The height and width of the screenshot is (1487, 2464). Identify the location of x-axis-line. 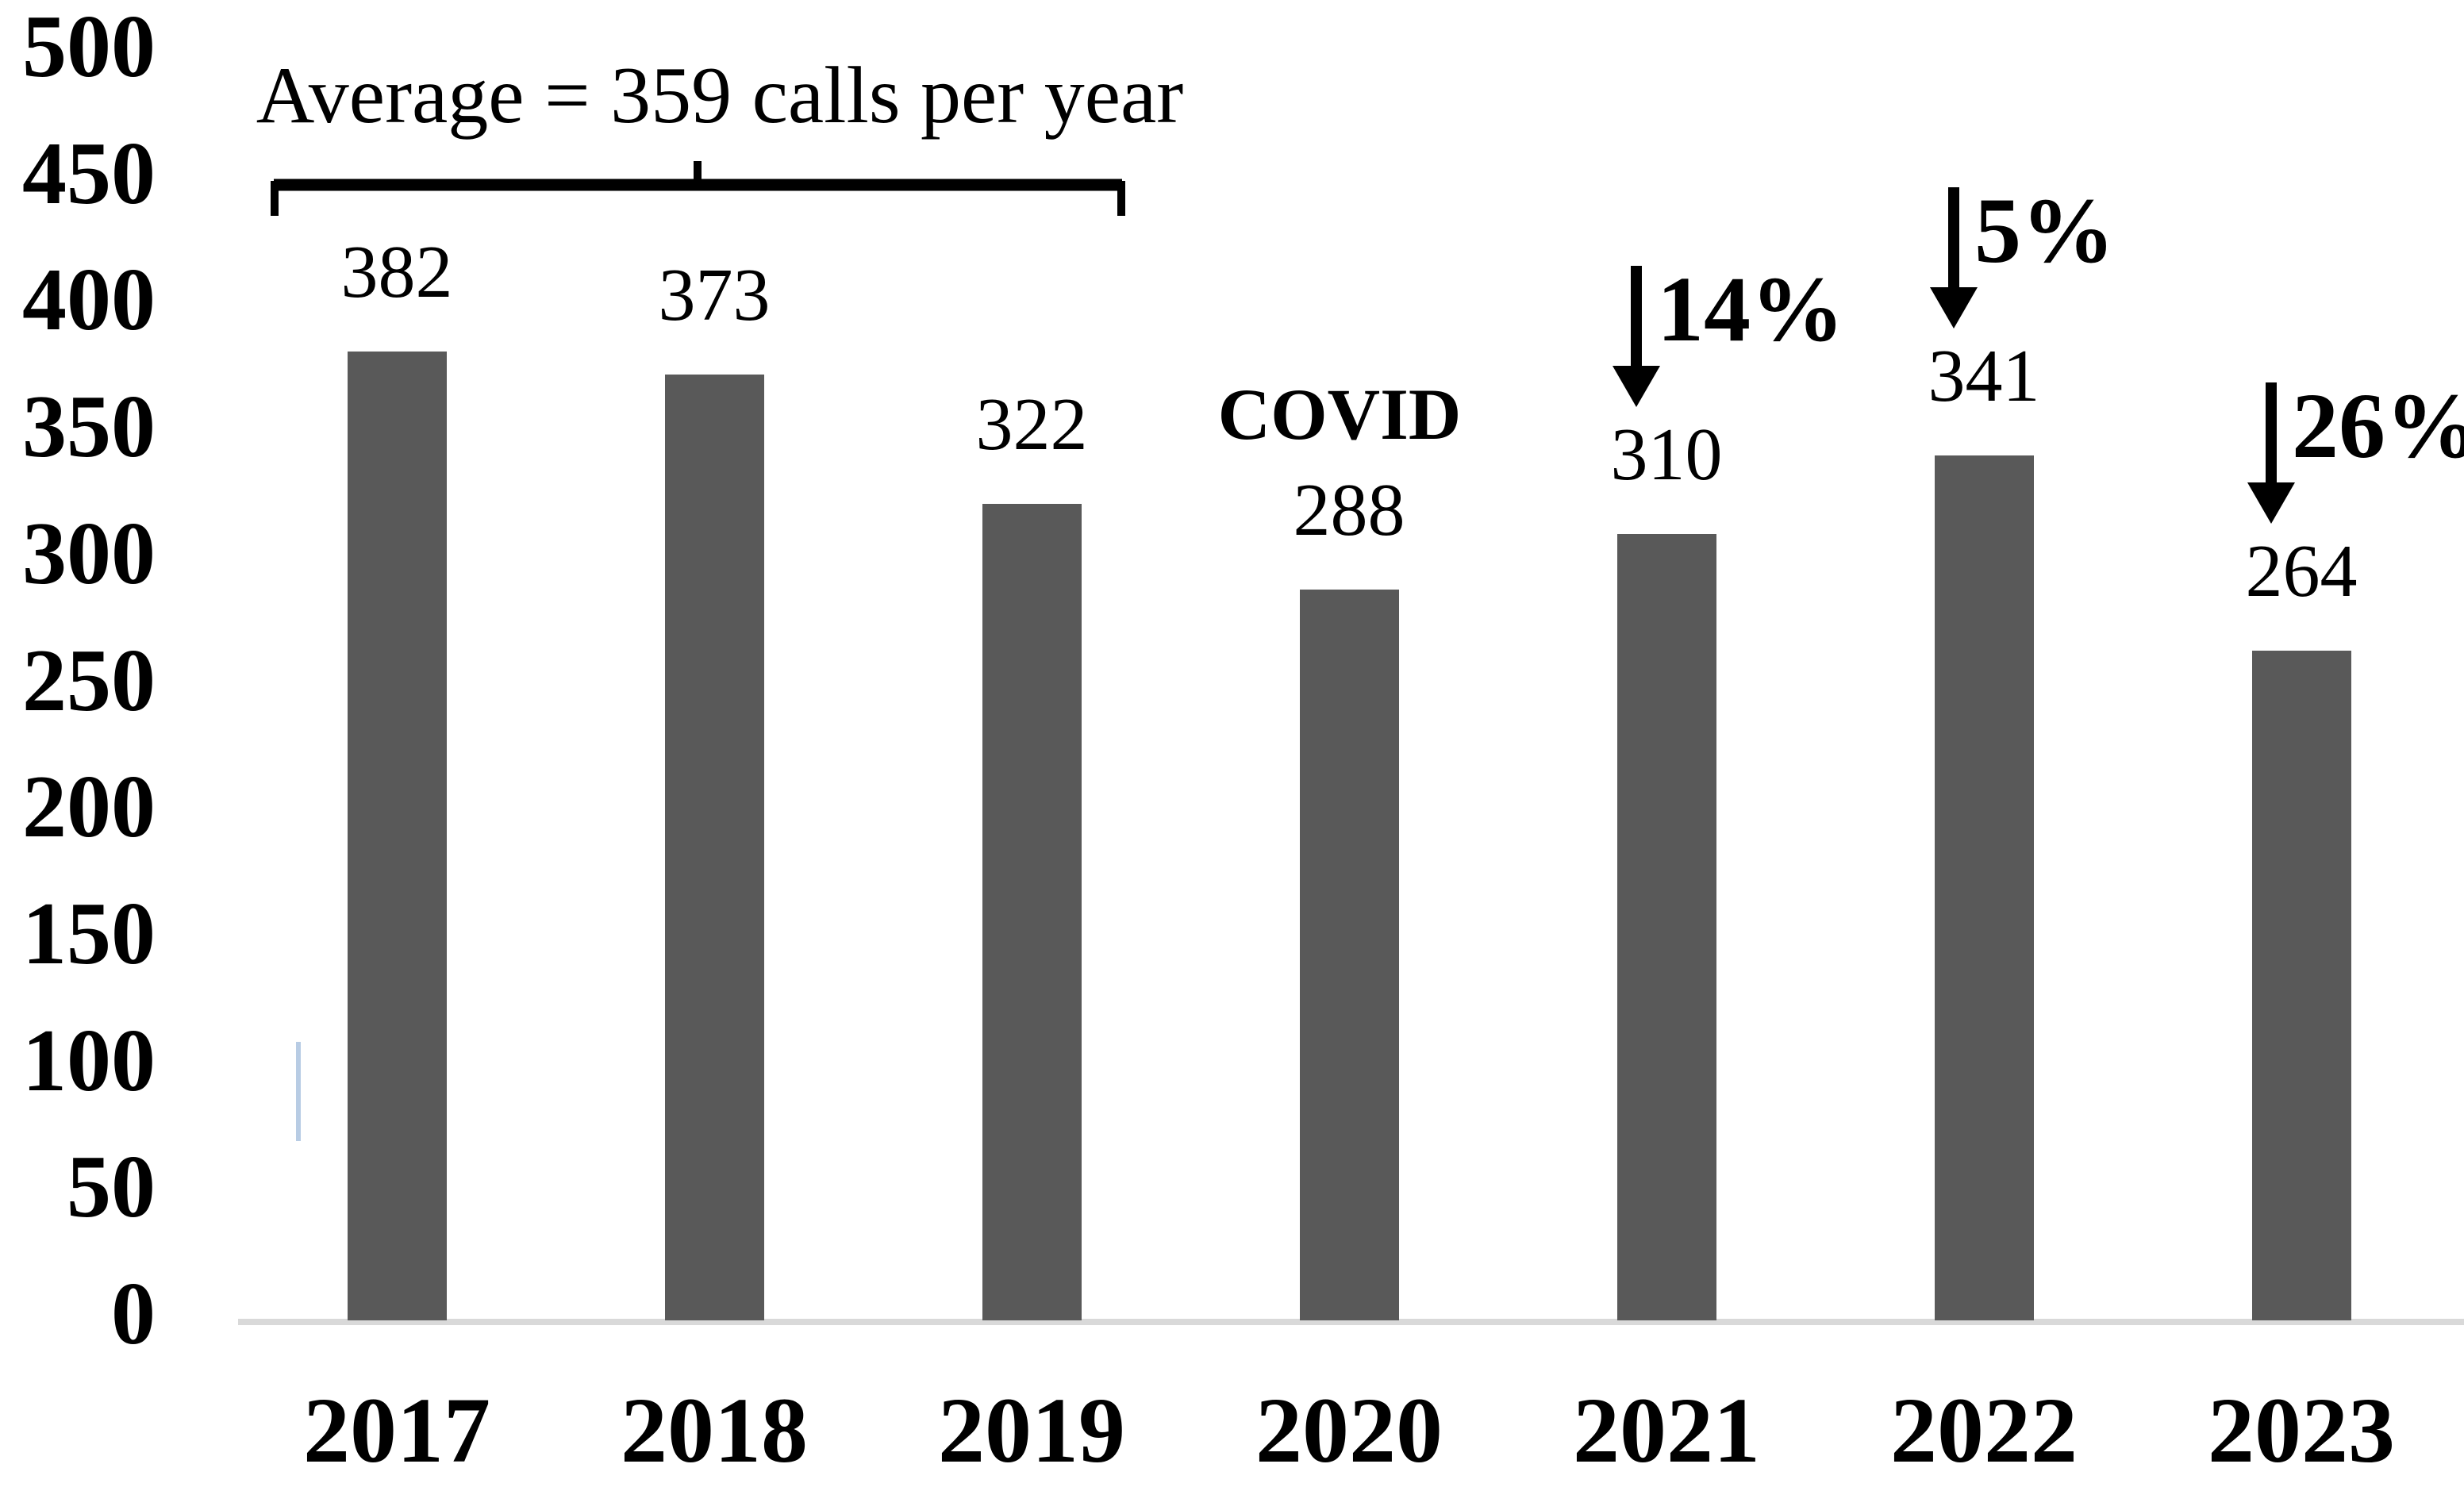
(1351, 1322).